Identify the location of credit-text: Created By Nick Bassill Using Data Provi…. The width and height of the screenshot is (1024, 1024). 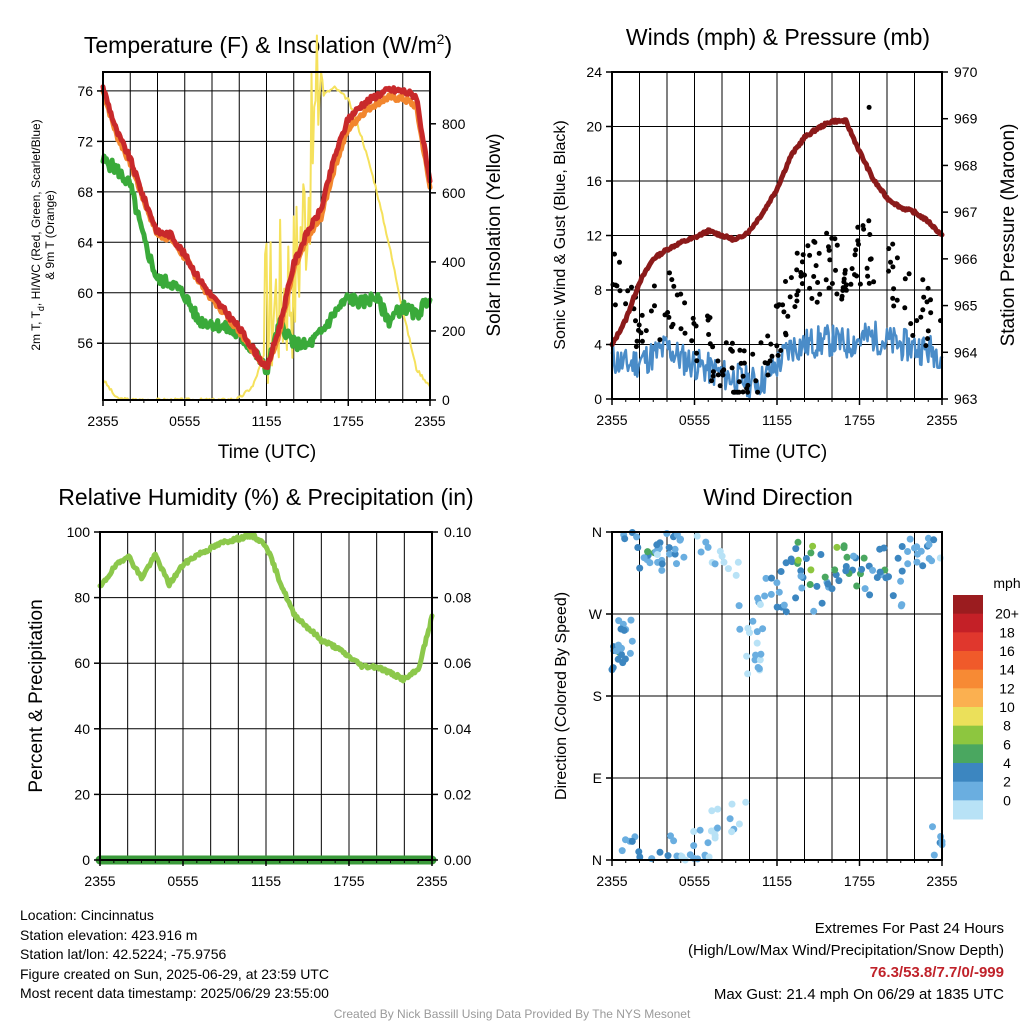
(512, 1014).